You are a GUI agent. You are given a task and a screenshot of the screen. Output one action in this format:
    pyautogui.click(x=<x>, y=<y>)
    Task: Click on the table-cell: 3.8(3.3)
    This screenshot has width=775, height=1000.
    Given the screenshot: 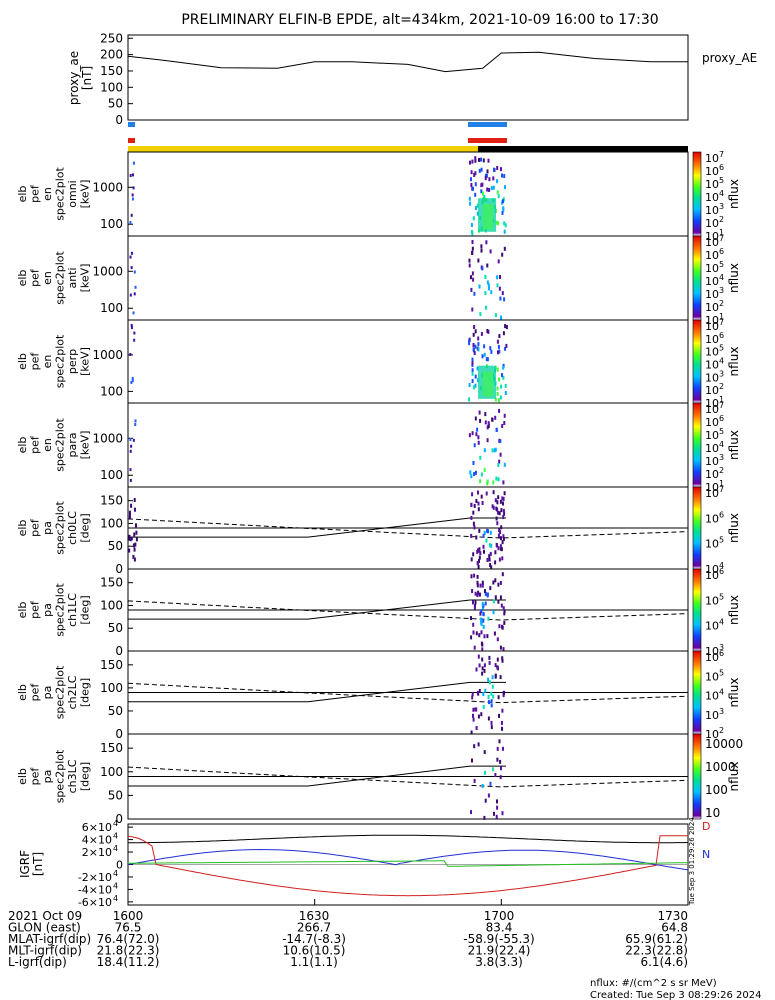 What is the action you would take?
    pyautogui.click(x=499, y=962)
    